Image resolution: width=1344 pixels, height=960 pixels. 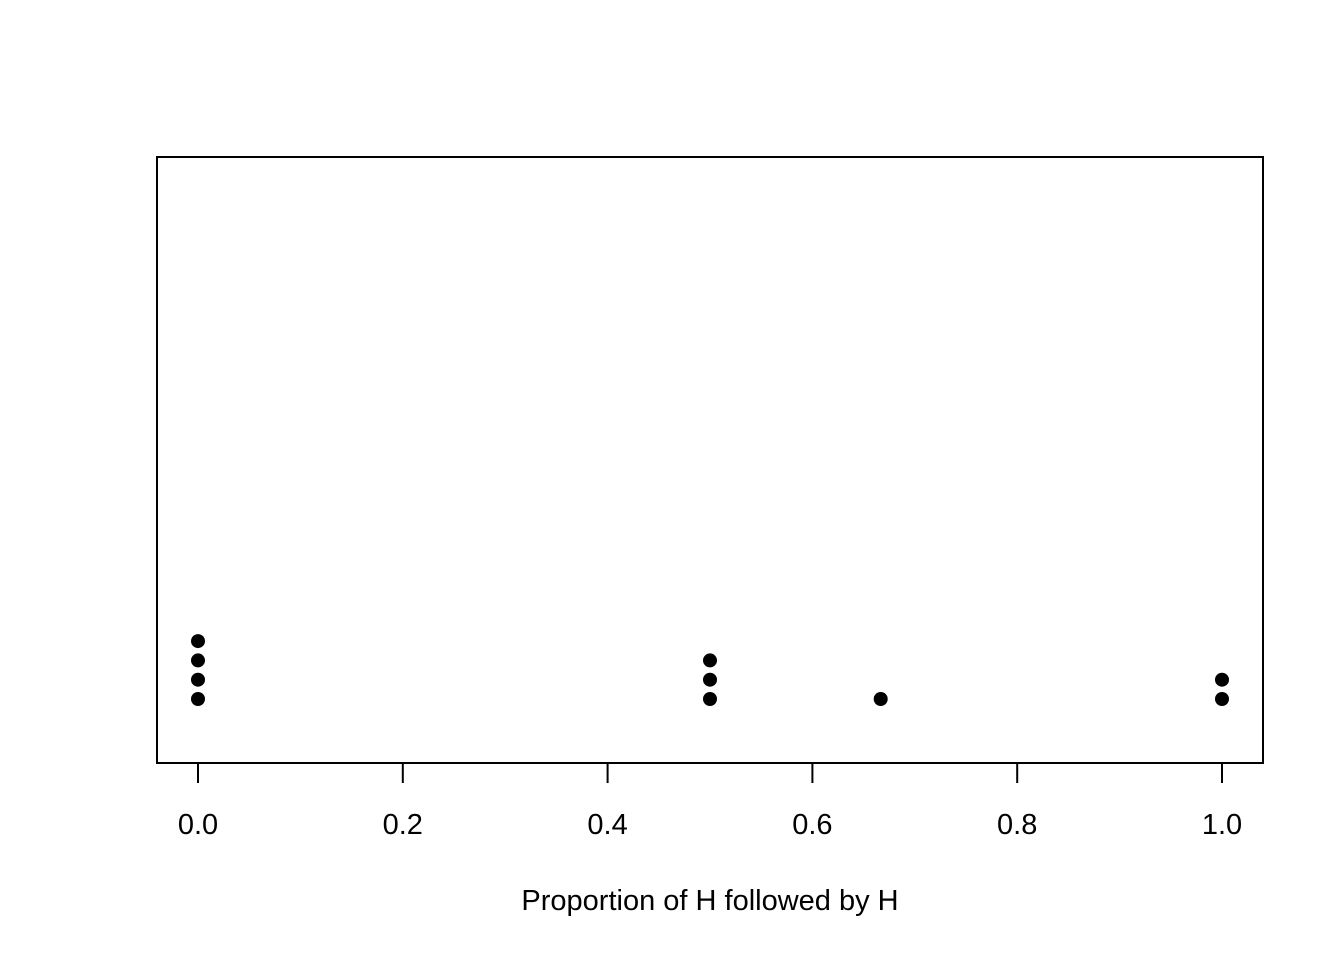 I want to click on x-tick-label: 0.2, so click(x=403, y=825).